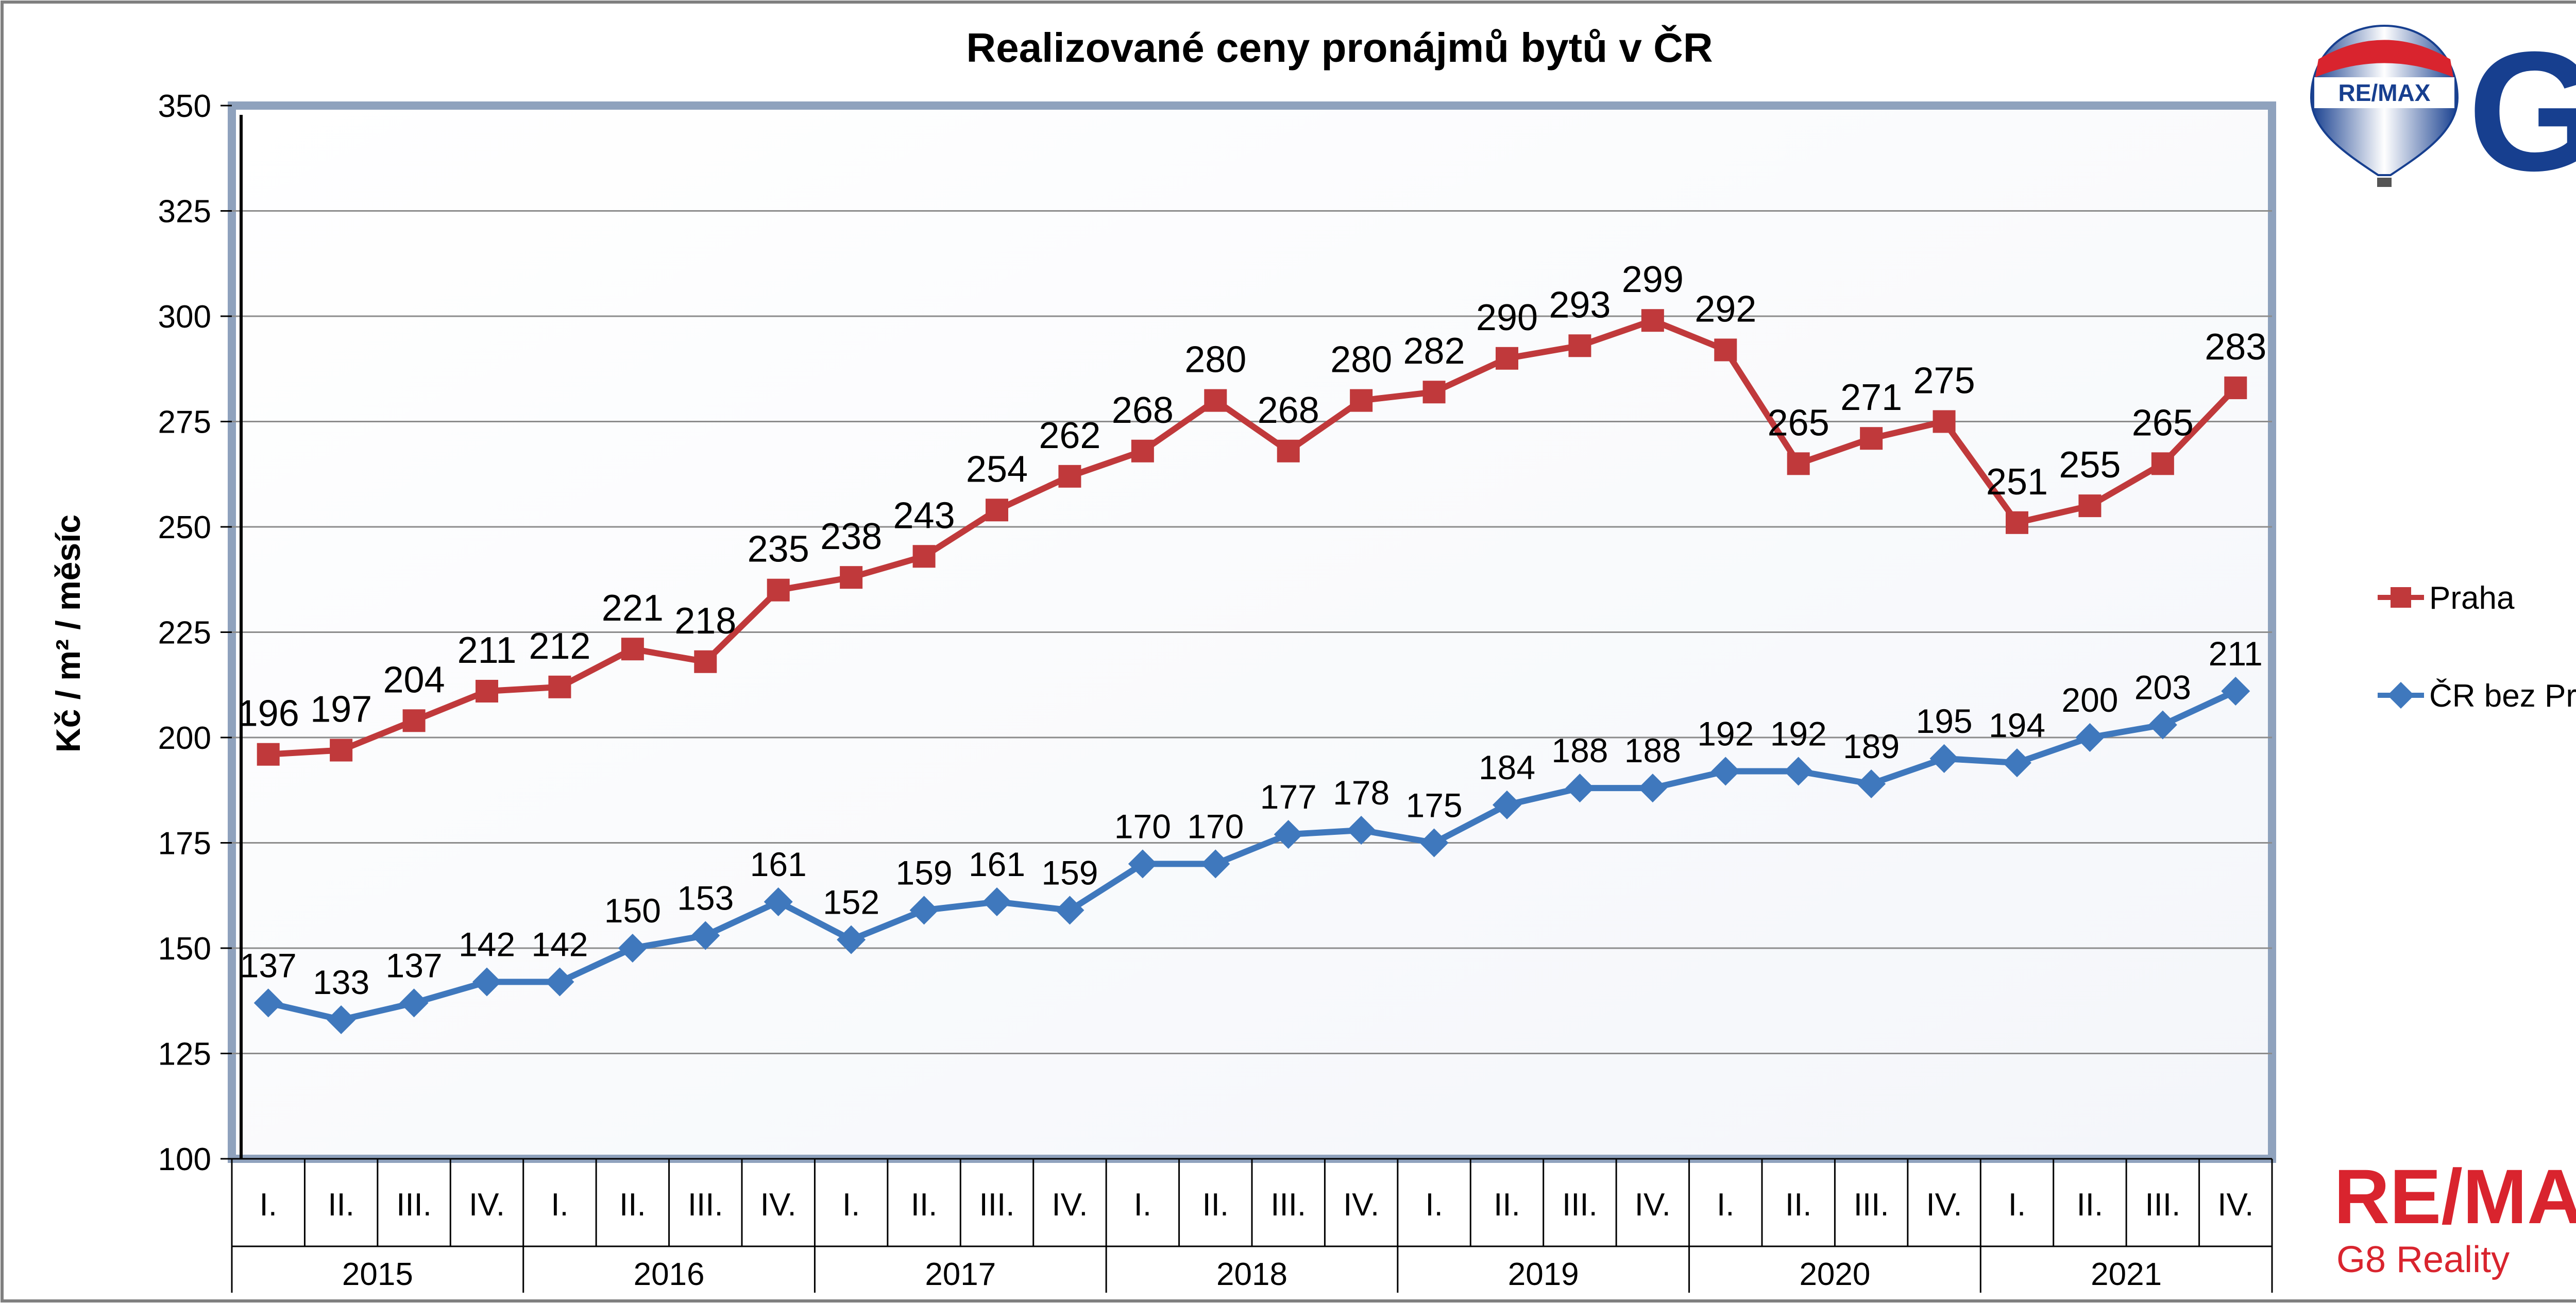 This screenshot has width=2576, height=1303. I want to click on brand-wordmark: RE/MAX, so click(2455, 1196).